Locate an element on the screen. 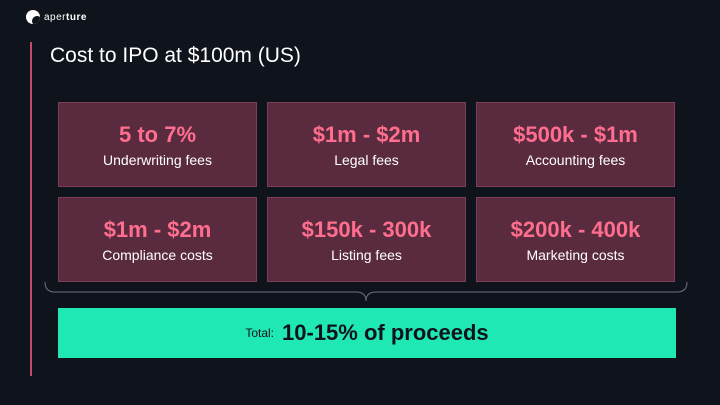 Image resolution: width=720 pixels, height=405 pixels. cost-value: $500k - $1m is located at coordinates (575, 134).